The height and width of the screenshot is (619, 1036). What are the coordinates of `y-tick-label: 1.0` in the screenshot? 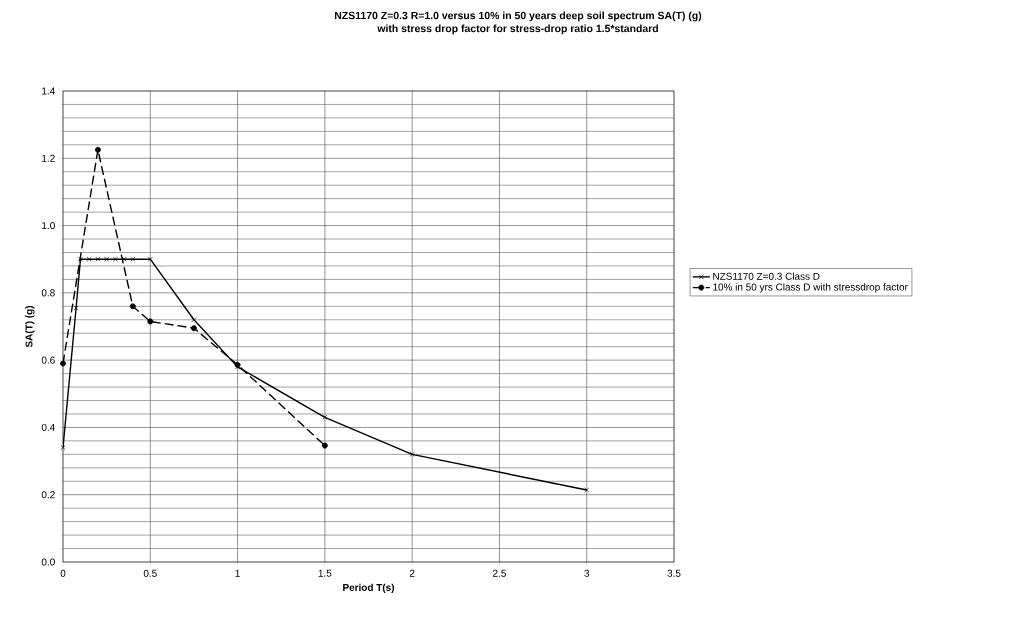 It's located at (48, 226).